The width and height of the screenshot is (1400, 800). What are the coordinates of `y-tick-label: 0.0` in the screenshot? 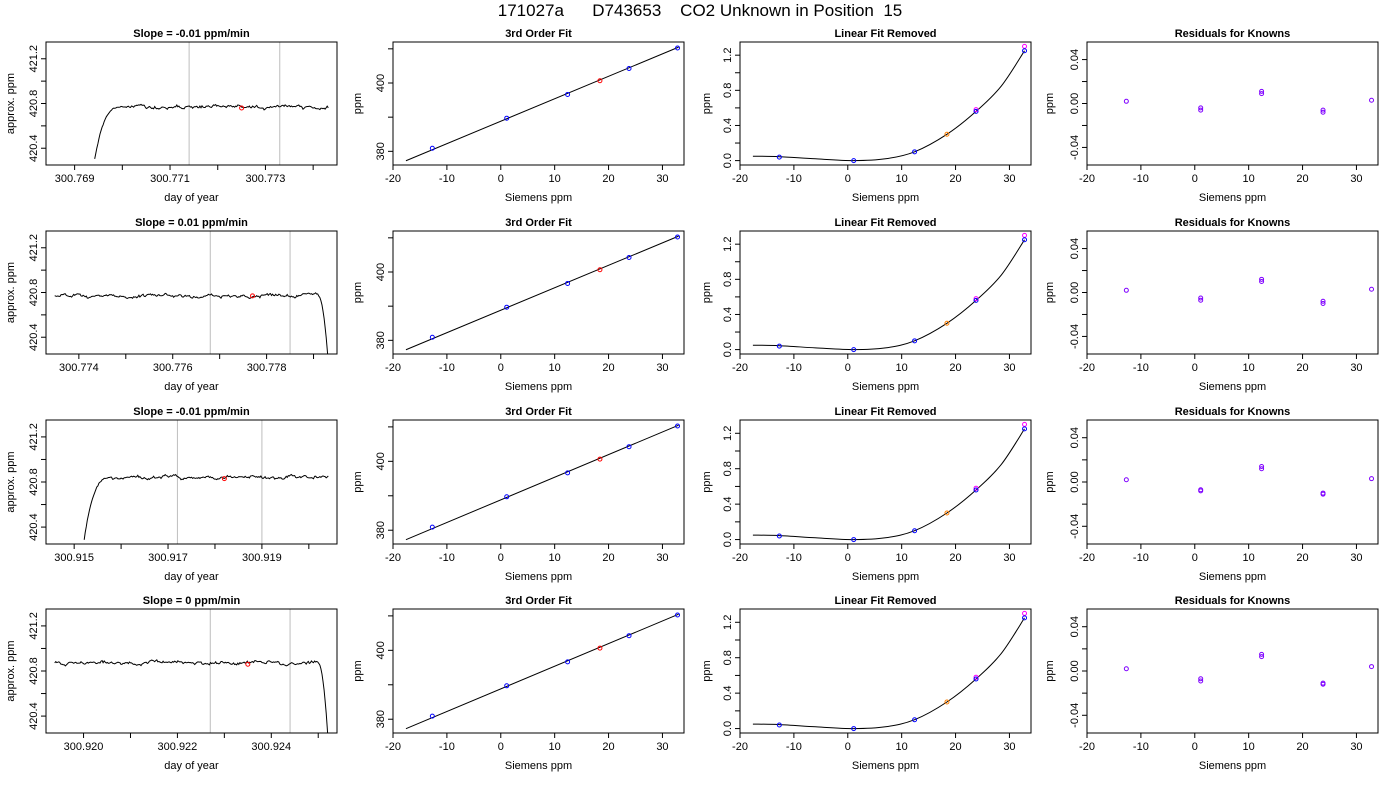 It's located at (728, 728).